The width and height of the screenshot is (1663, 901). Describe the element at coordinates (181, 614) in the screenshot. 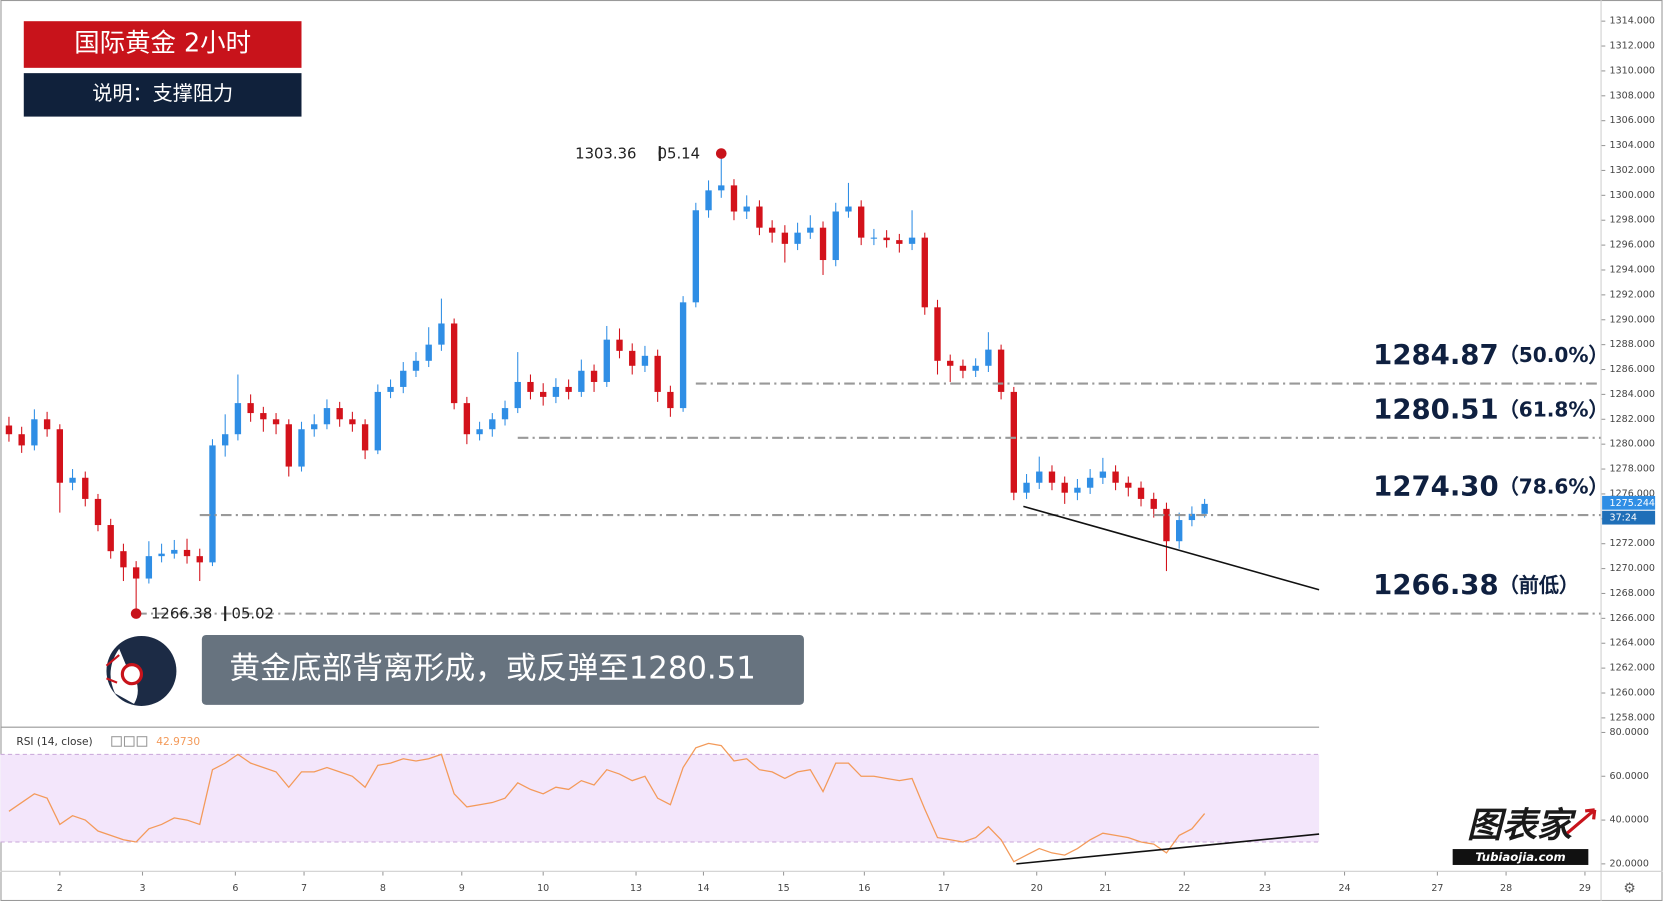

I see `extreme-value: 1266.38` at that location.